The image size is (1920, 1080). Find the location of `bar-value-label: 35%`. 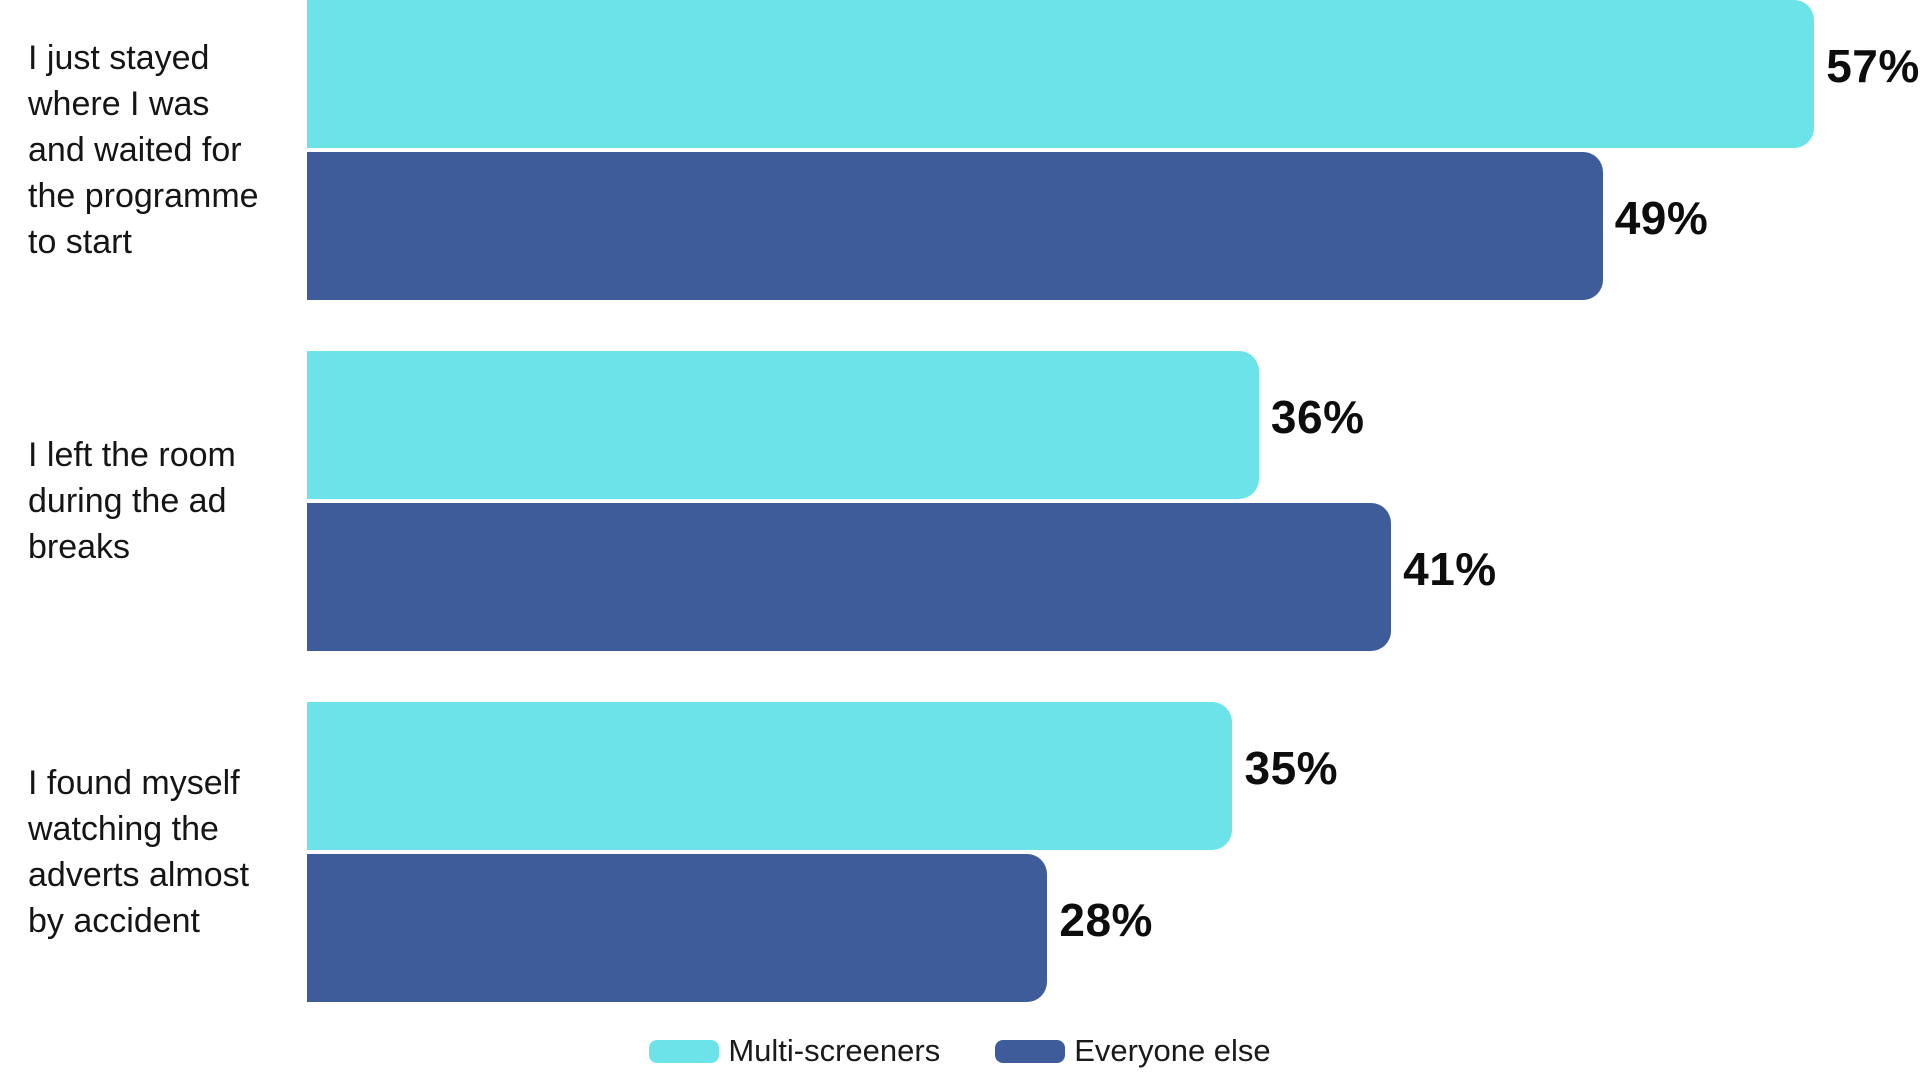

bar-value-label: 35% is located at coordinates (1291, 768).